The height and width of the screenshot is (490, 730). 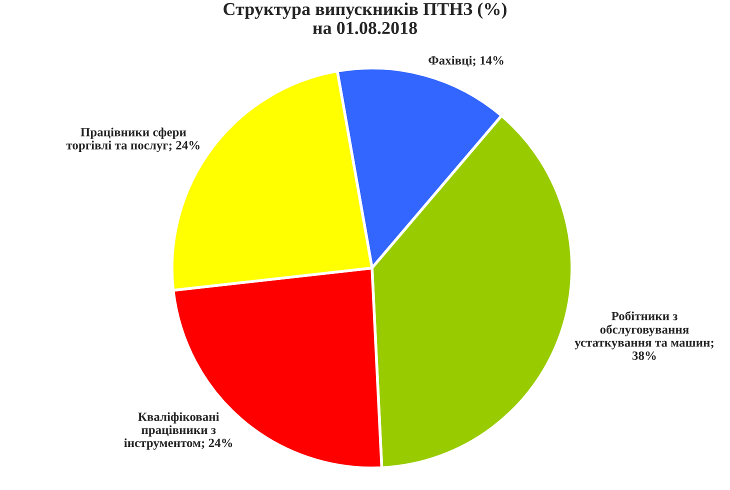 What do you see at coordinates (466, 61) in the screenshot?
I see `slice-label: Фахівці; 14%` at bounding box center [466, 61].